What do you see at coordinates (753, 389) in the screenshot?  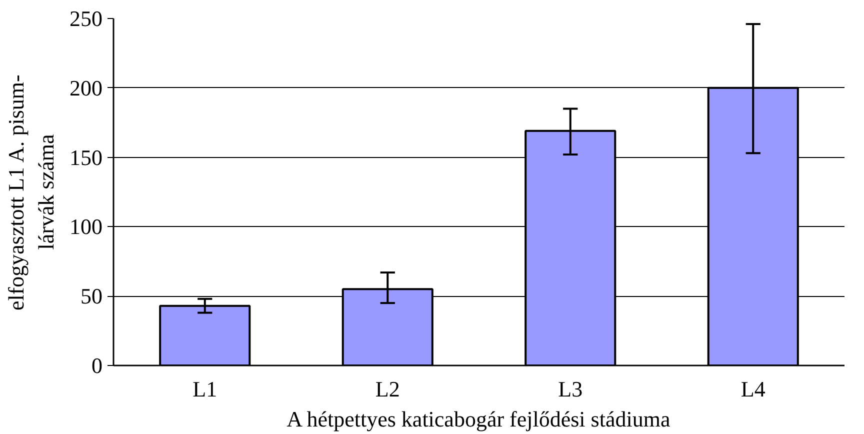 I see `x-tick-label: L4` at bounding box center [753, 389].